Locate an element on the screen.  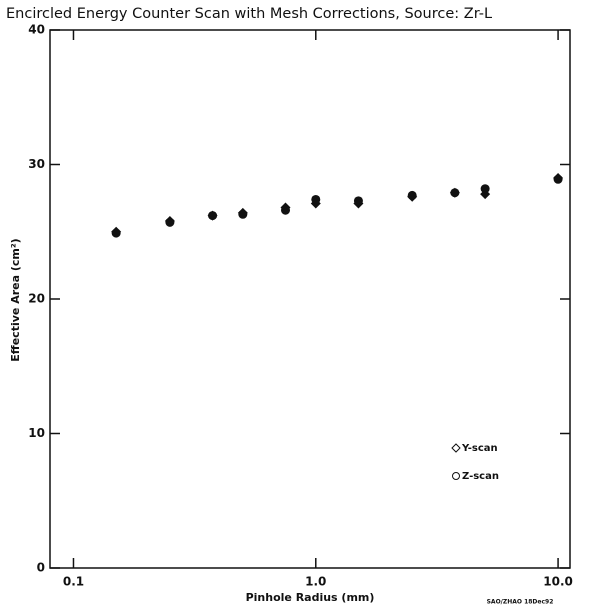
x-tick-label: 0.1 is located at coordinates (73, 582).